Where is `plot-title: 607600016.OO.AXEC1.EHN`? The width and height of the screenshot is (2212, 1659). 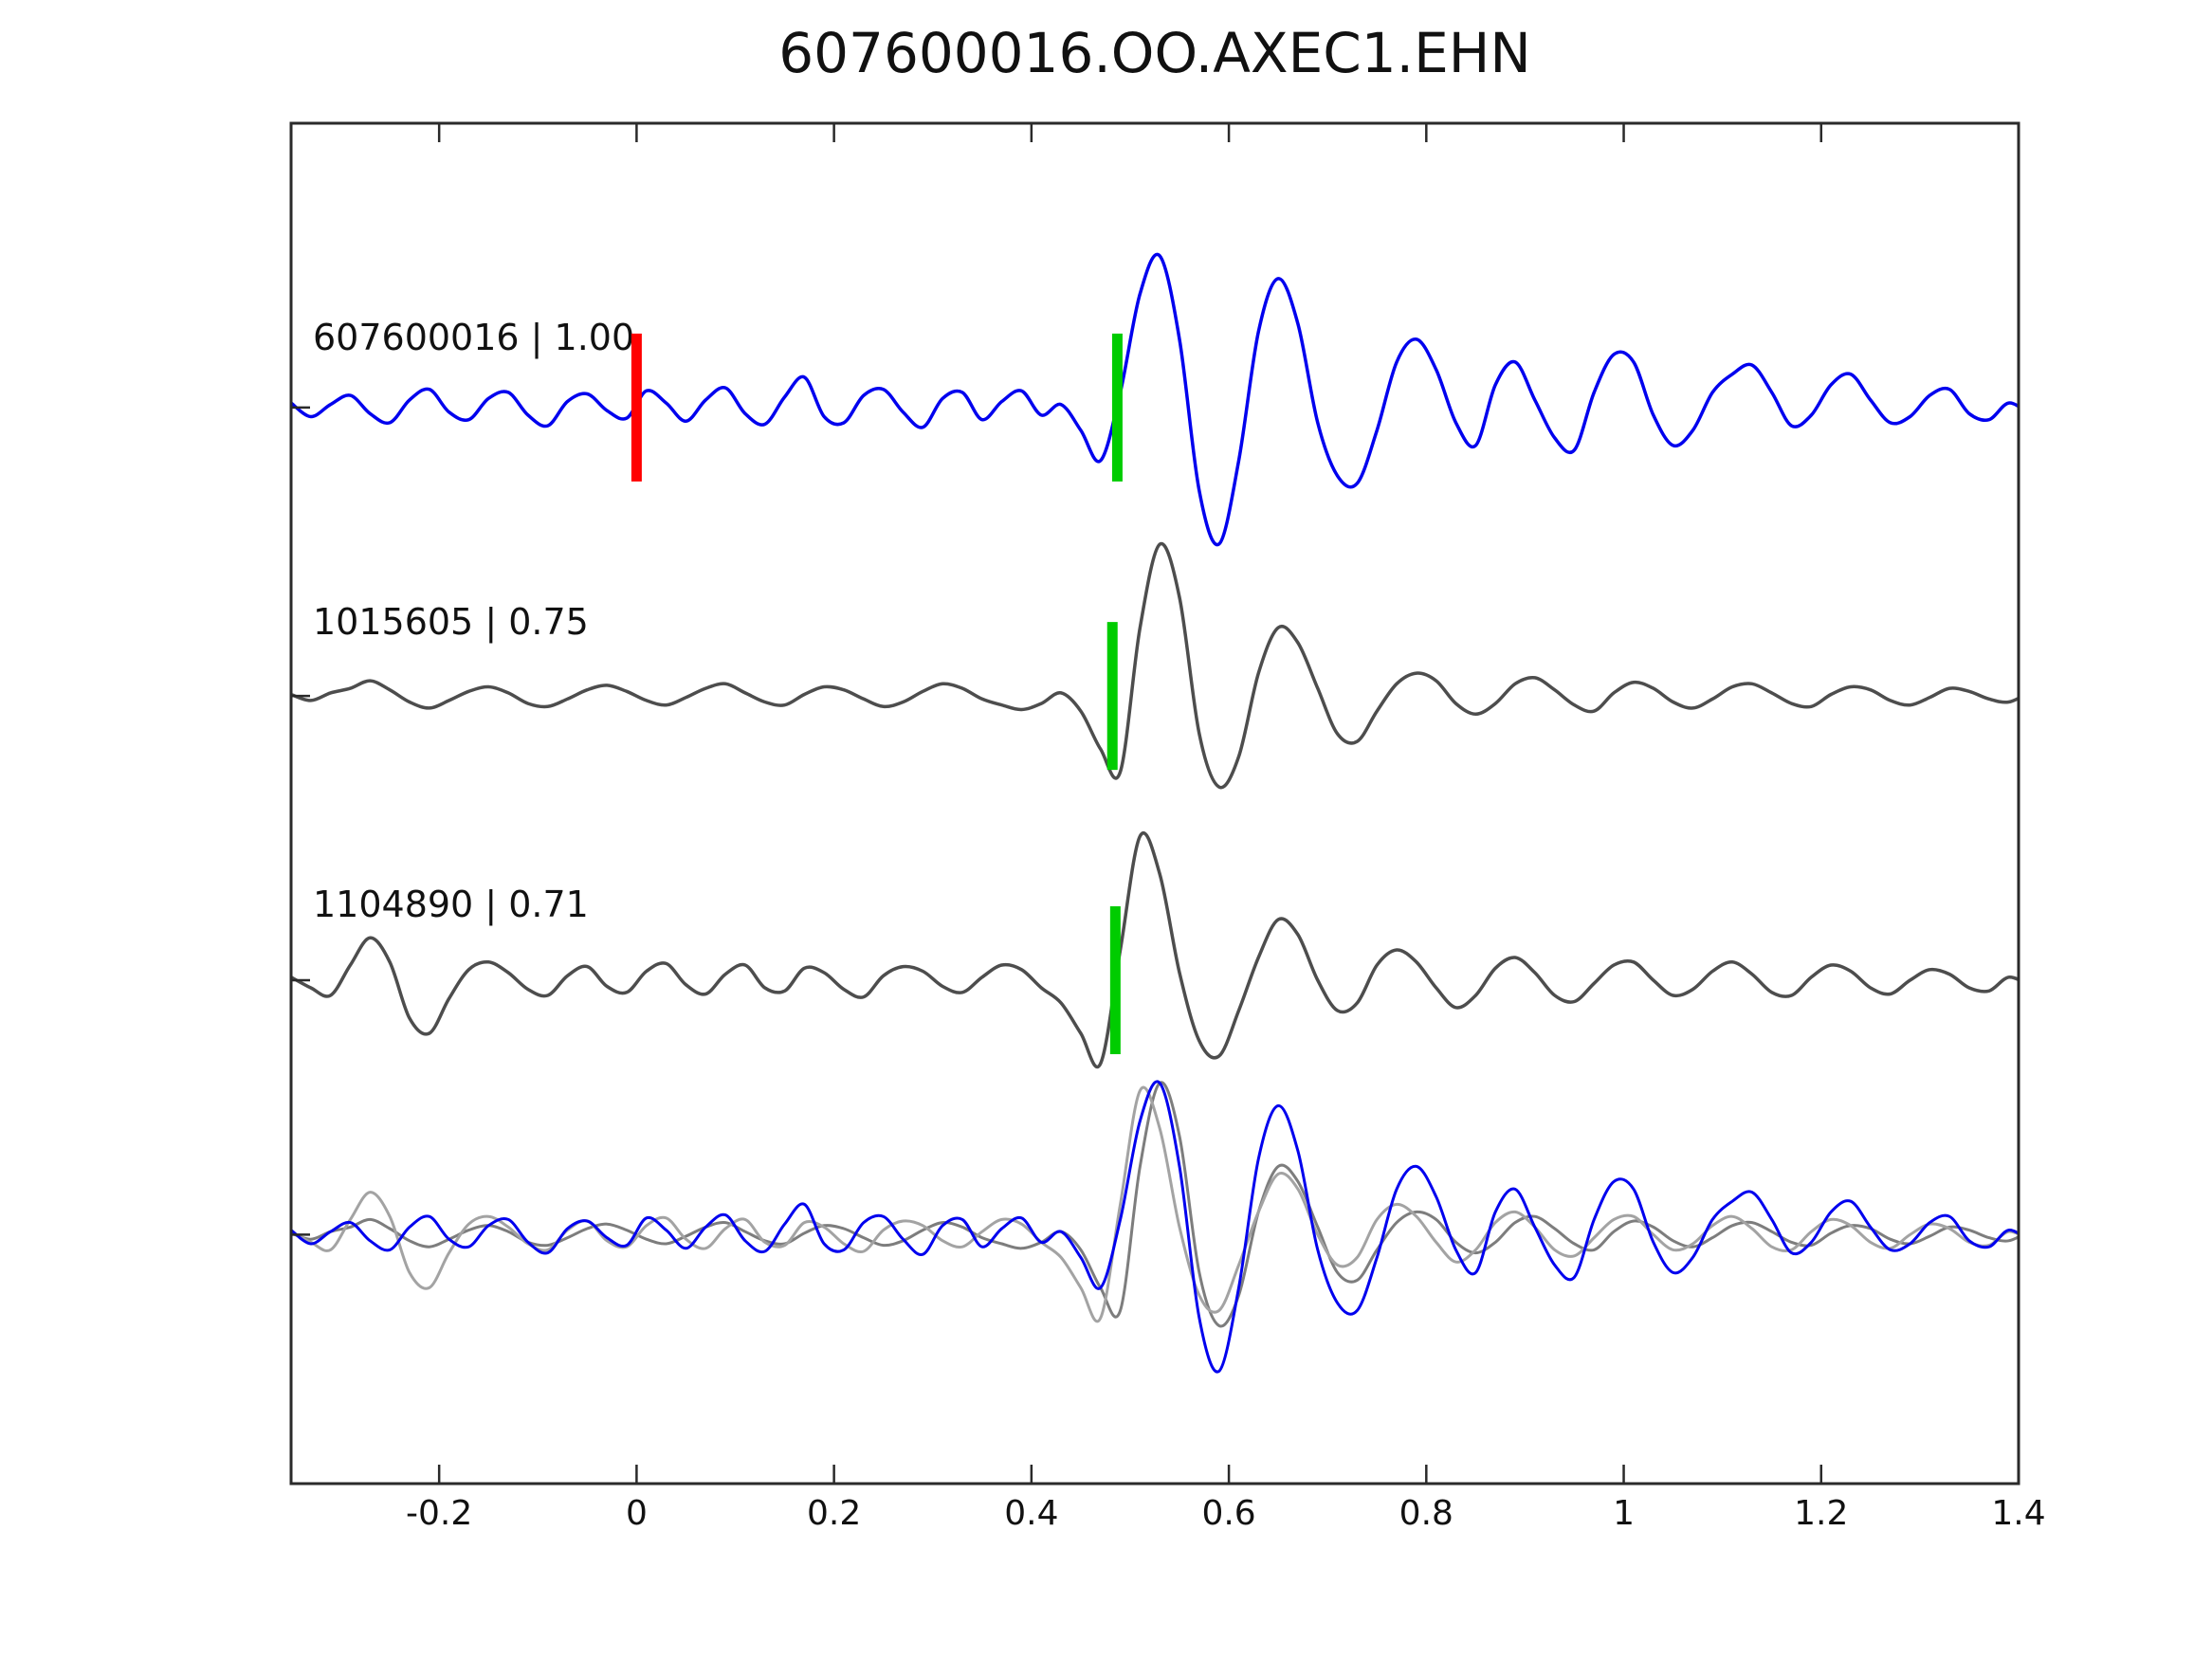 plot-title: 607600016.OO.AXEC1.EHN is located at coordinates (1154, 53).